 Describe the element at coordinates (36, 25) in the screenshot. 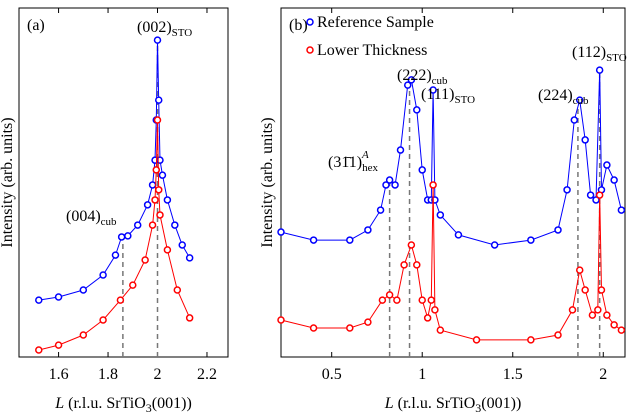

I see `panel-label: (a)` at that location.